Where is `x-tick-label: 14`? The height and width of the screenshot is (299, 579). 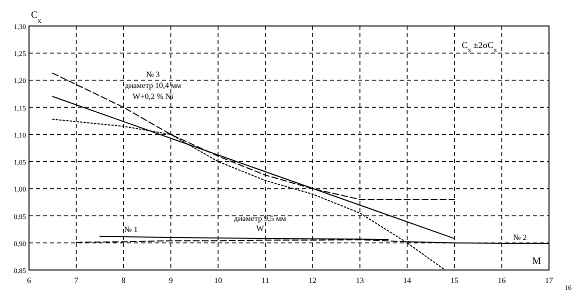 x-tick-label: 14 is located at coordinates (407, 280).